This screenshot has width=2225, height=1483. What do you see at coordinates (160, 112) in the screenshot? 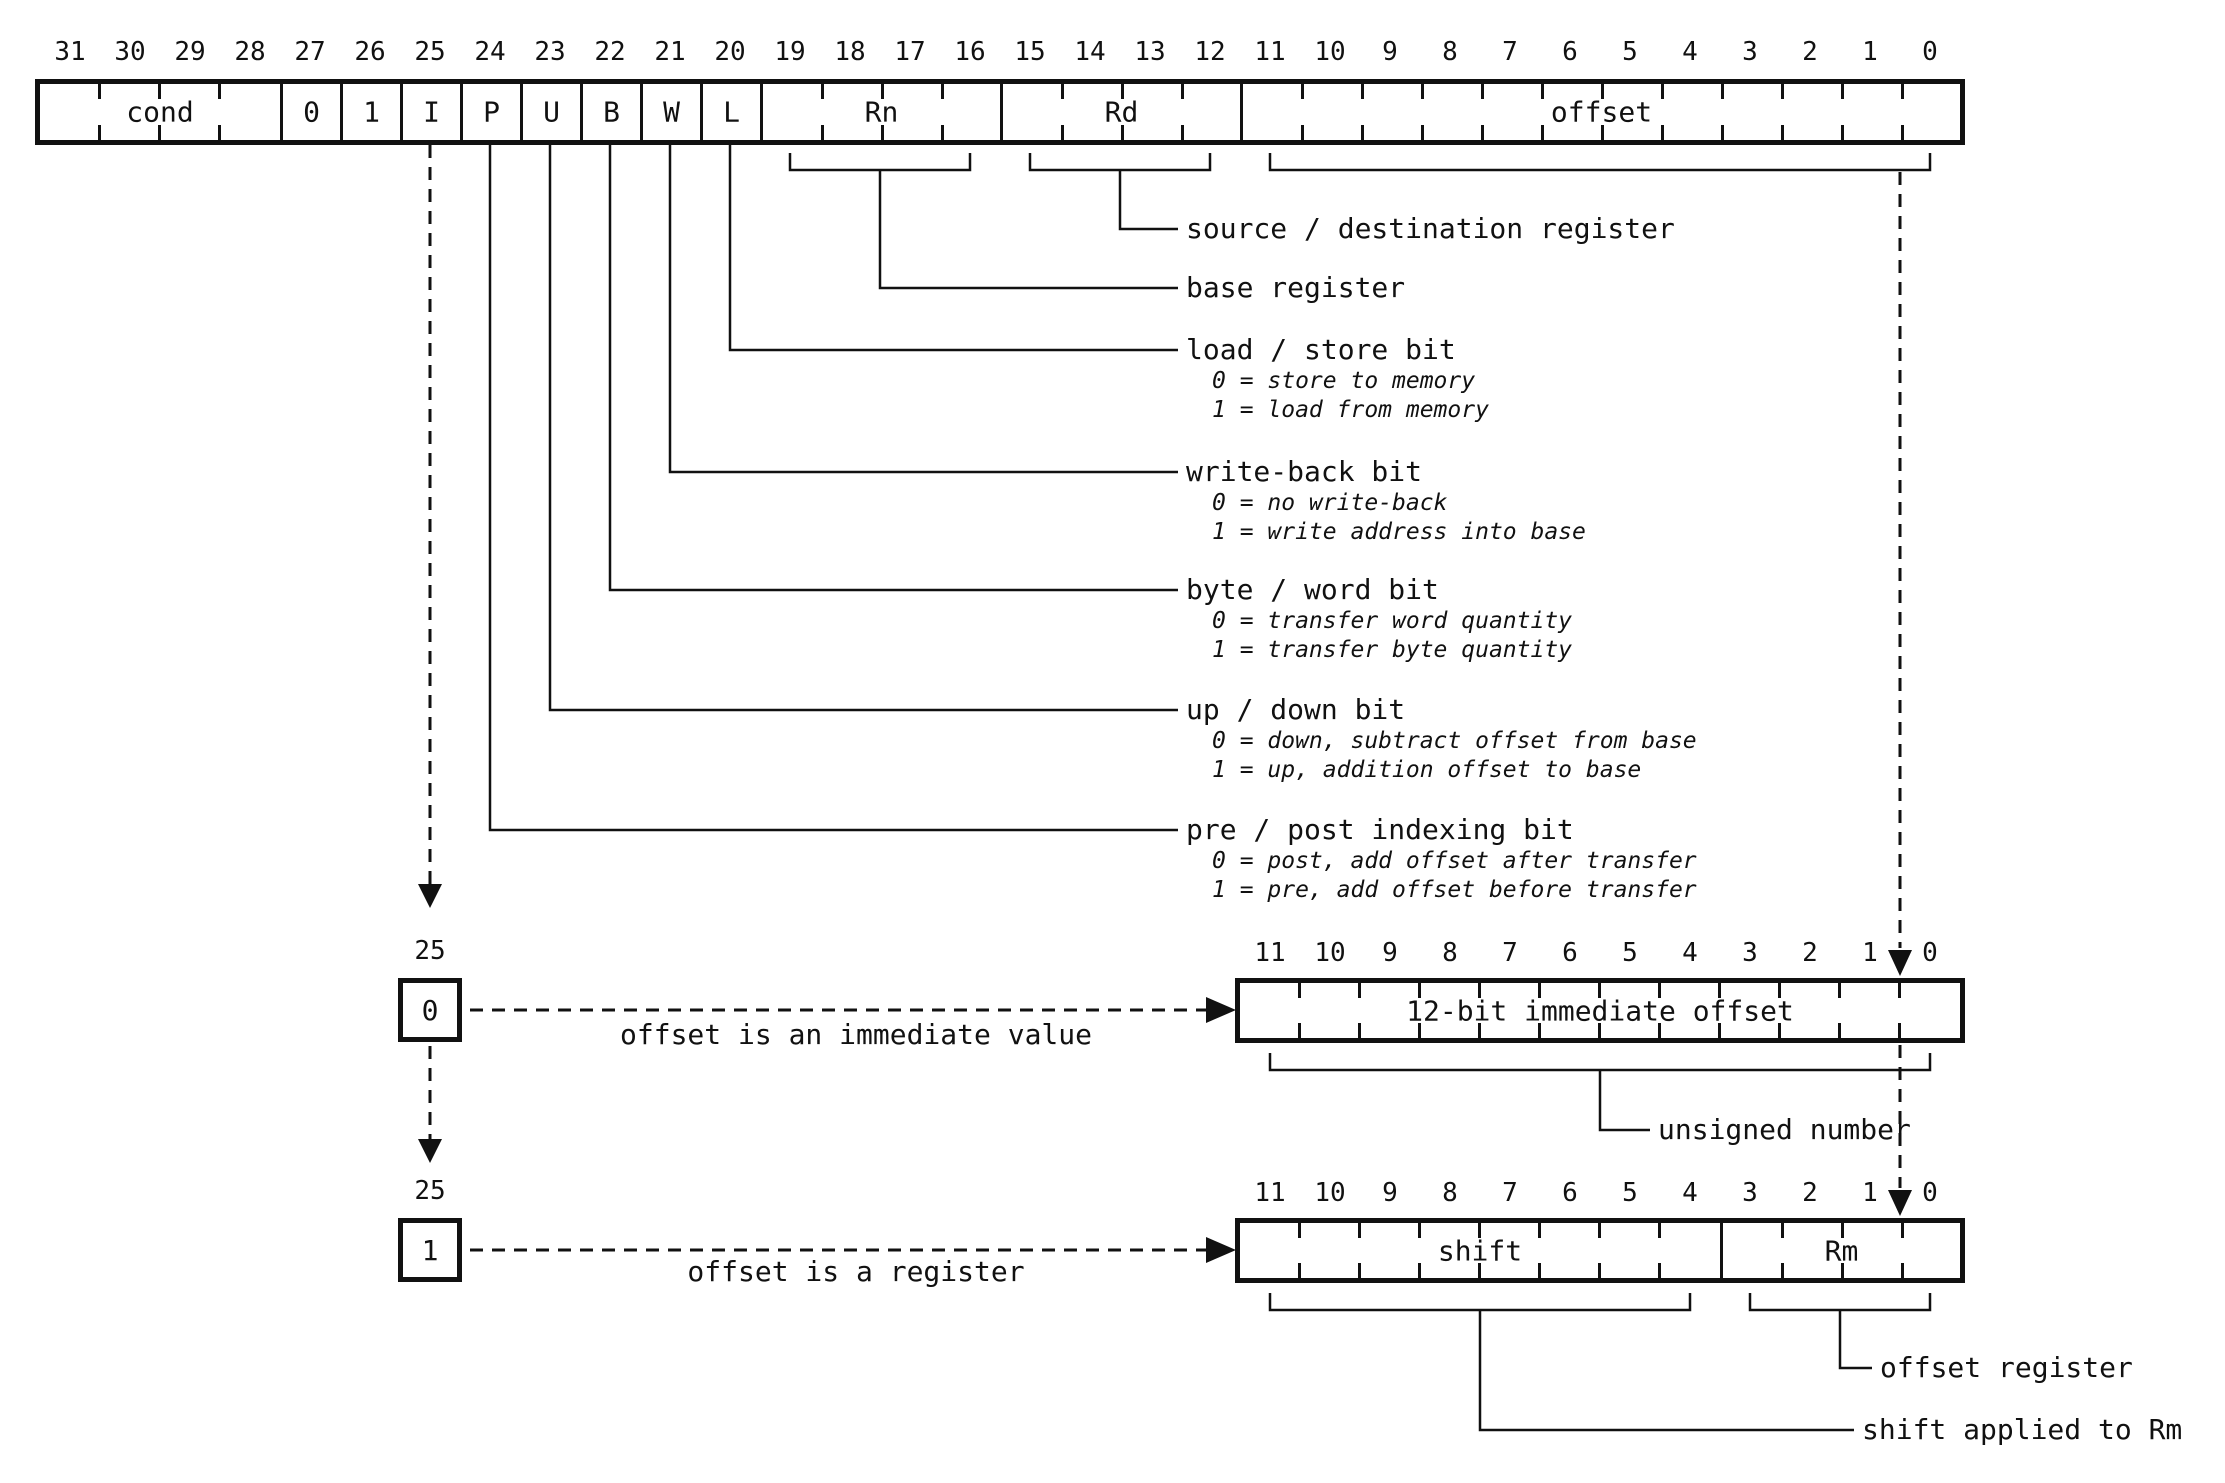
I see `field-cond-label: cond` at bounding box center [160, 112].